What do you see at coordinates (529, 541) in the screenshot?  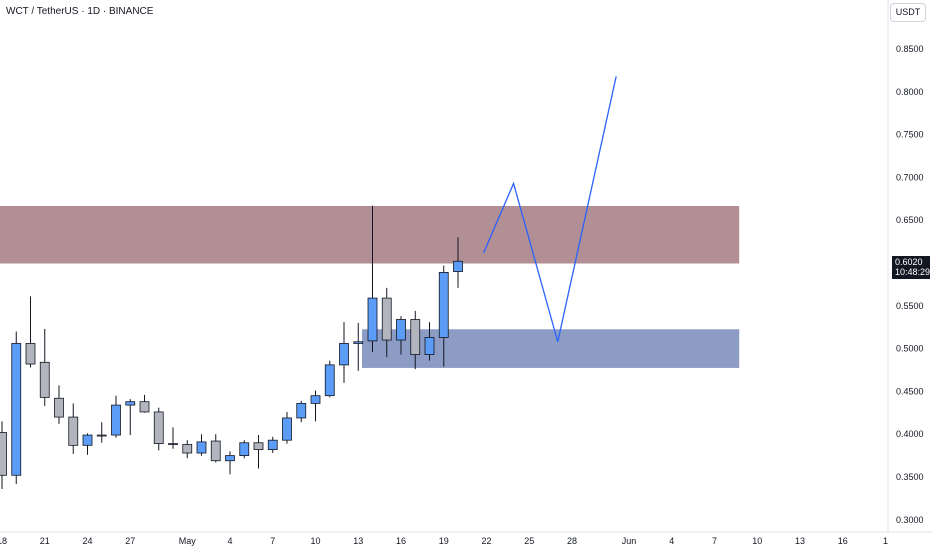 I see `date-tick-label: 25` at bounding box center [529, 541].